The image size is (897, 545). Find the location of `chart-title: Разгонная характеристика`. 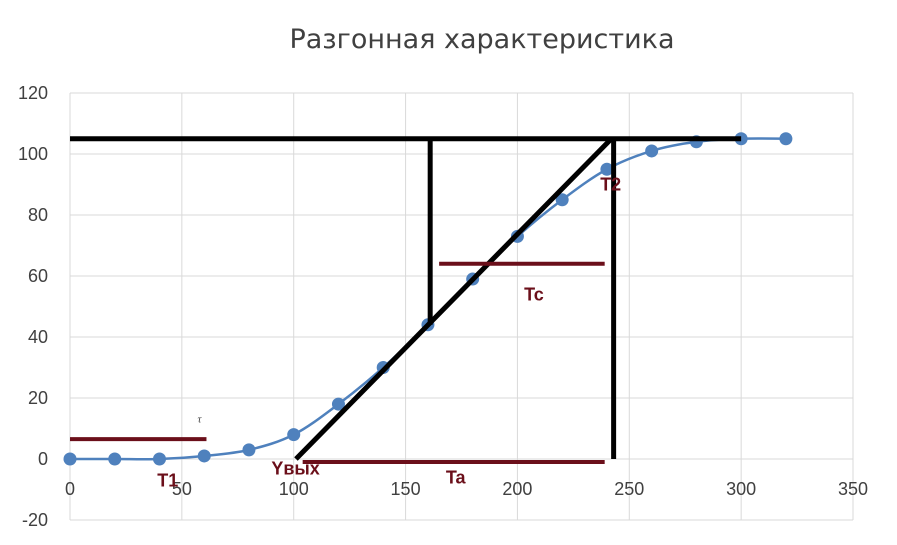

chart-title: Разгонная характеристика is located at coordinates (481, 39).